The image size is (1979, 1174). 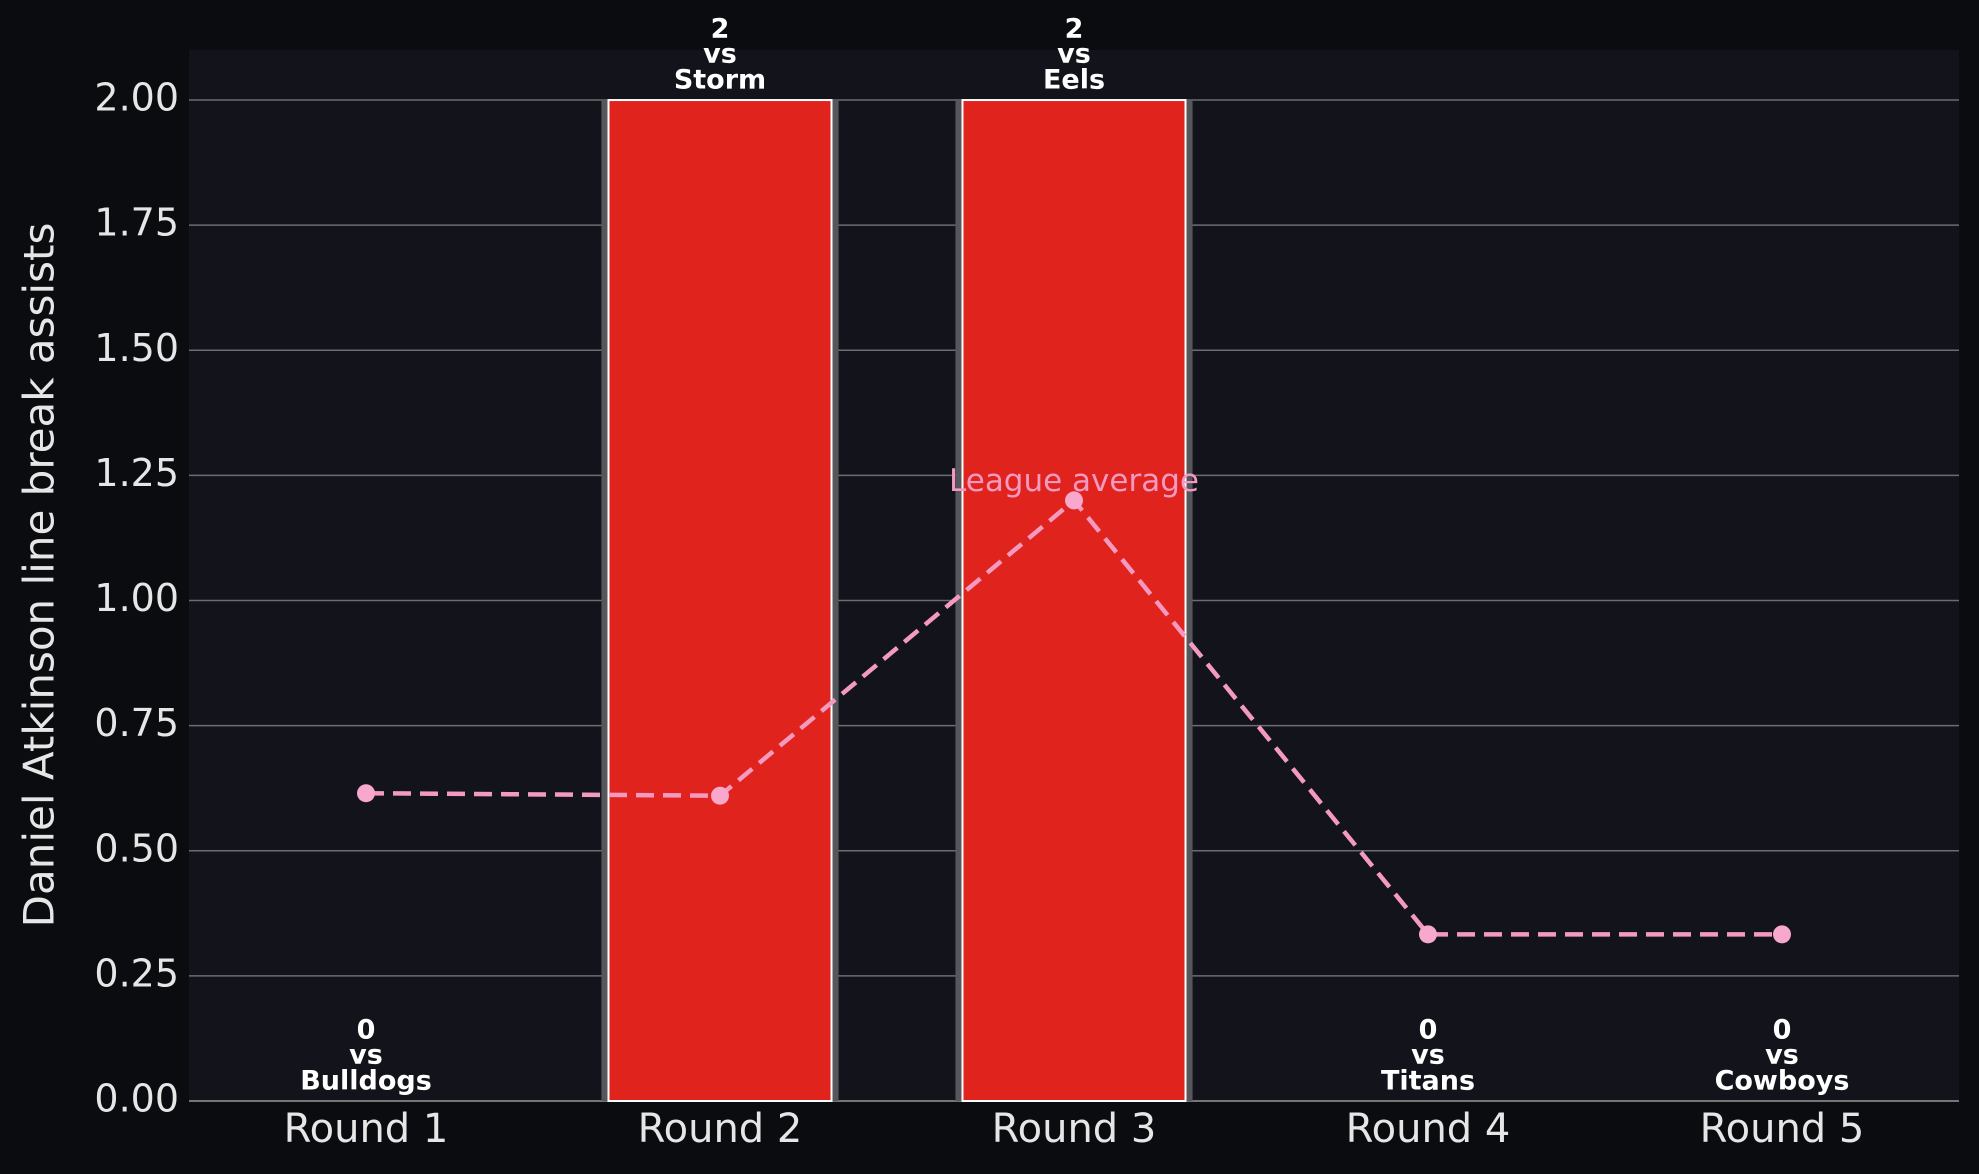 What do you see at coordinates (39, 575) in the screenshot?
I see `y-axis-label: Daniel Atkinson line break assists` at bounding box center [39, 575].